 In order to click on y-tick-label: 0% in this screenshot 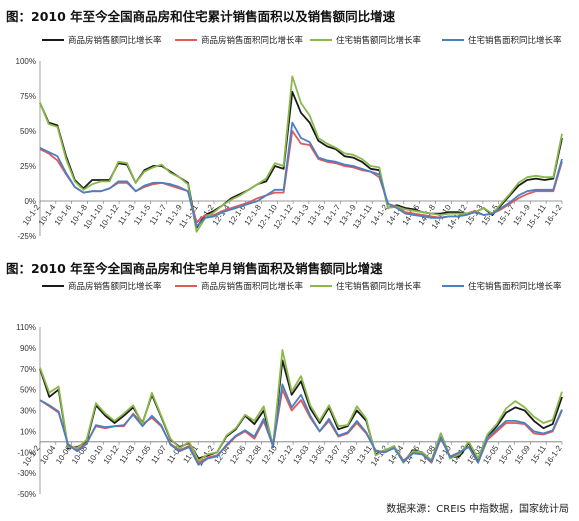, I will do `click(30, 201)`.